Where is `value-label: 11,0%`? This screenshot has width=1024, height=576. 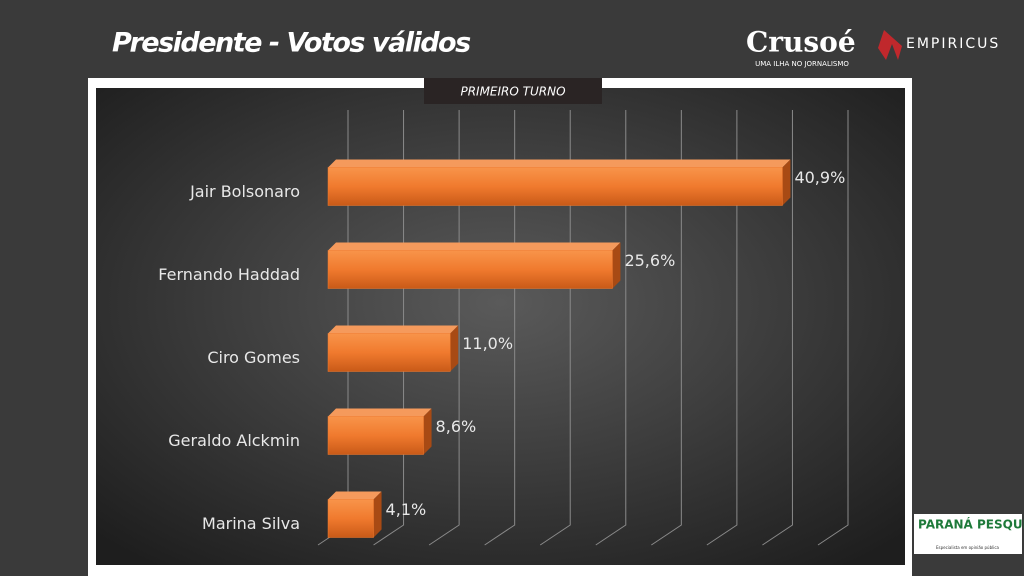
value-label: 11,0% is located at coordinates (487, 343).